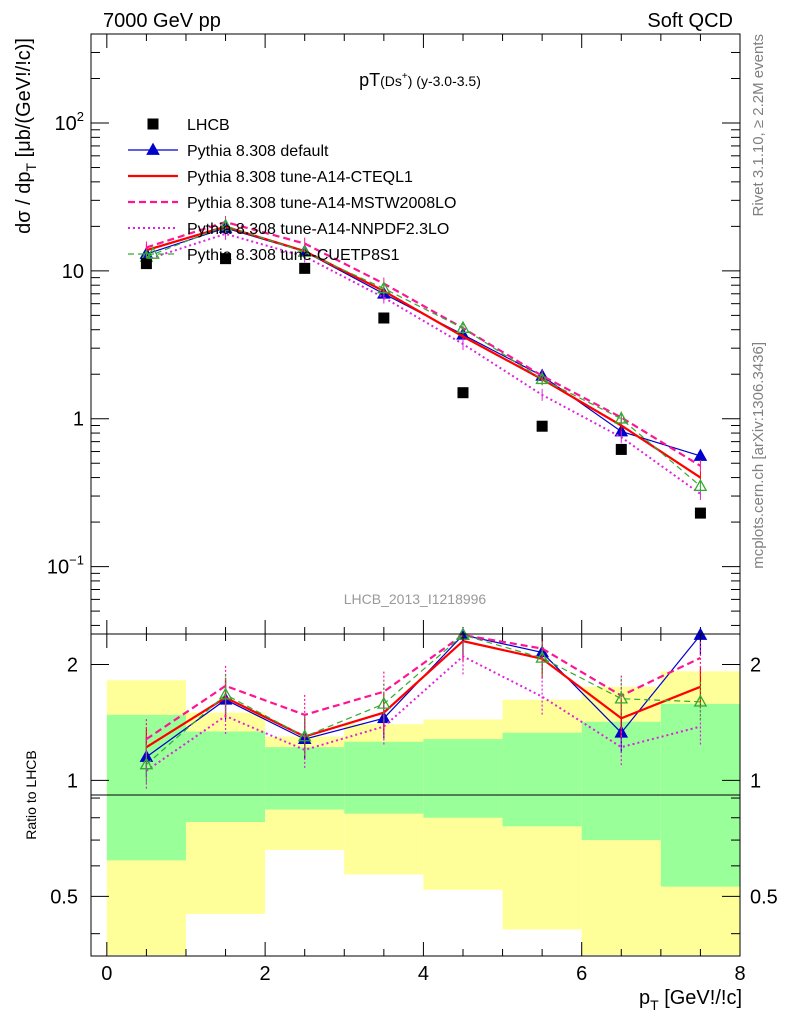  What do you see at coordinates (73, 272) in the screenshot?
I see `main-y-tick-label: 10` at bounding box center [73, 272].